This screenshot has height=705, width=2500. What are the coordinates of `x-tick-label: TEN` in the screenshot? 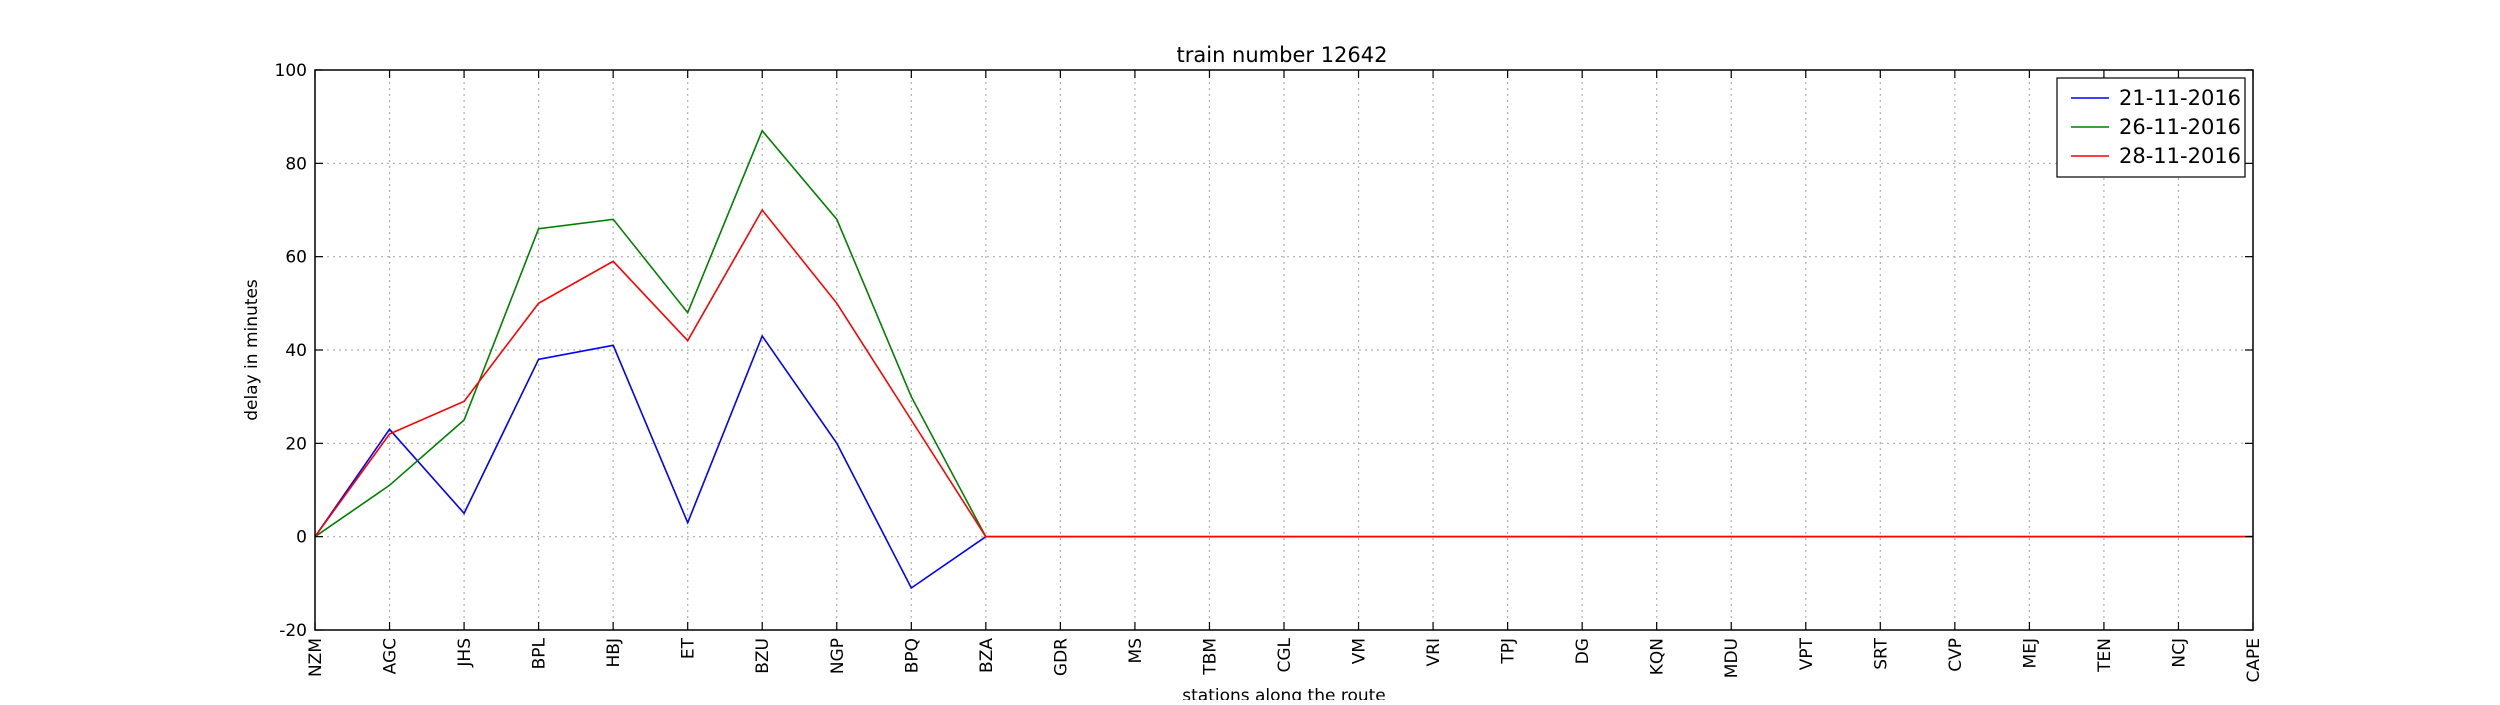 It's located at (2105, 655).